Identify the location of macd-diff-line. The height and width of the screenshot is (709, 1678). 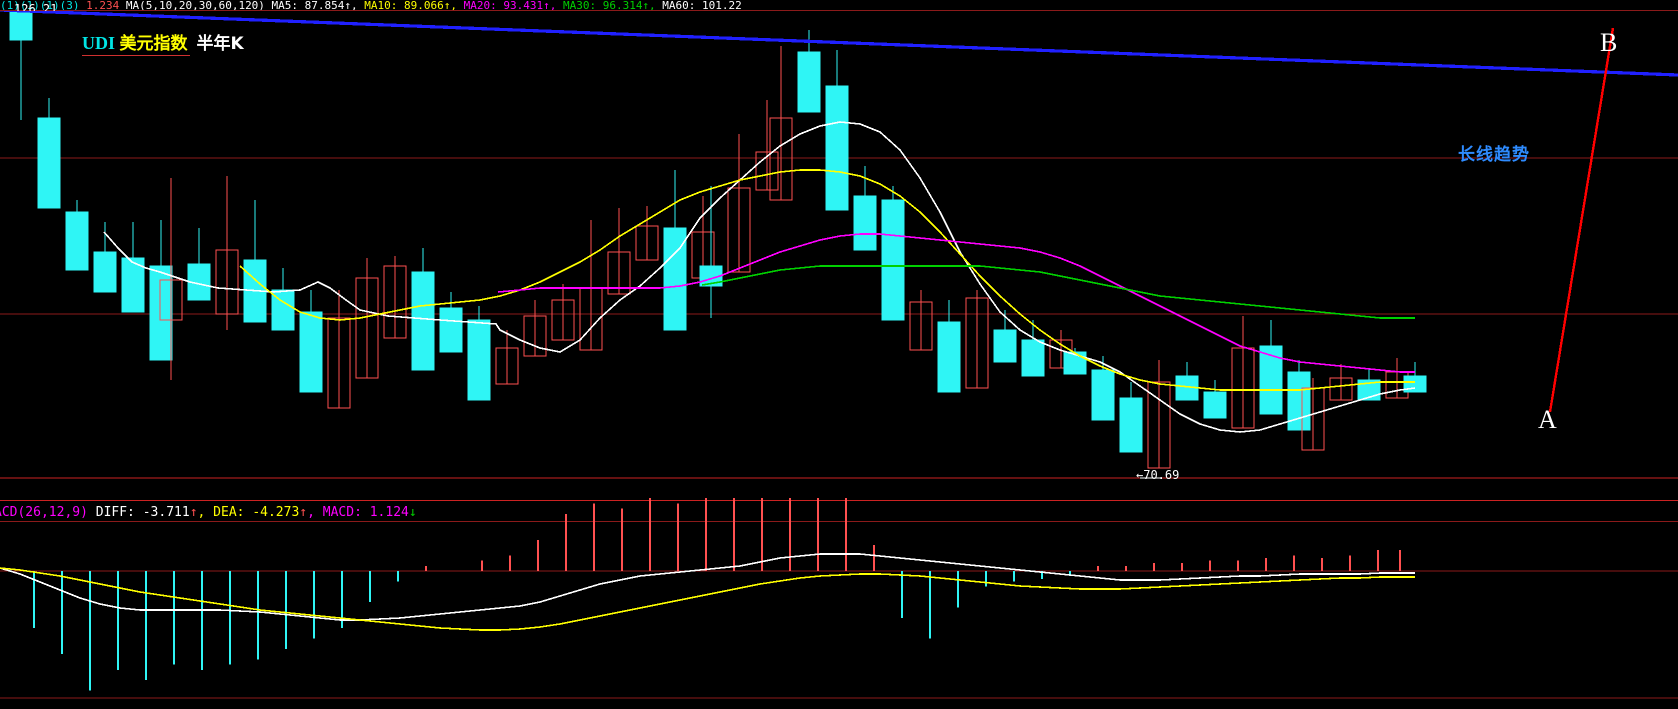
(707, 587).